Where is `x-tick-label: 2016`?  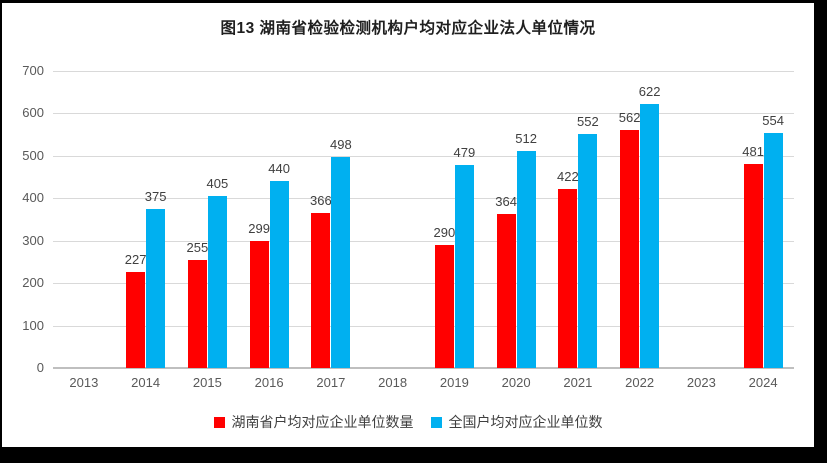 x-tick-label: 2016 is located at coordinates (269, 382).